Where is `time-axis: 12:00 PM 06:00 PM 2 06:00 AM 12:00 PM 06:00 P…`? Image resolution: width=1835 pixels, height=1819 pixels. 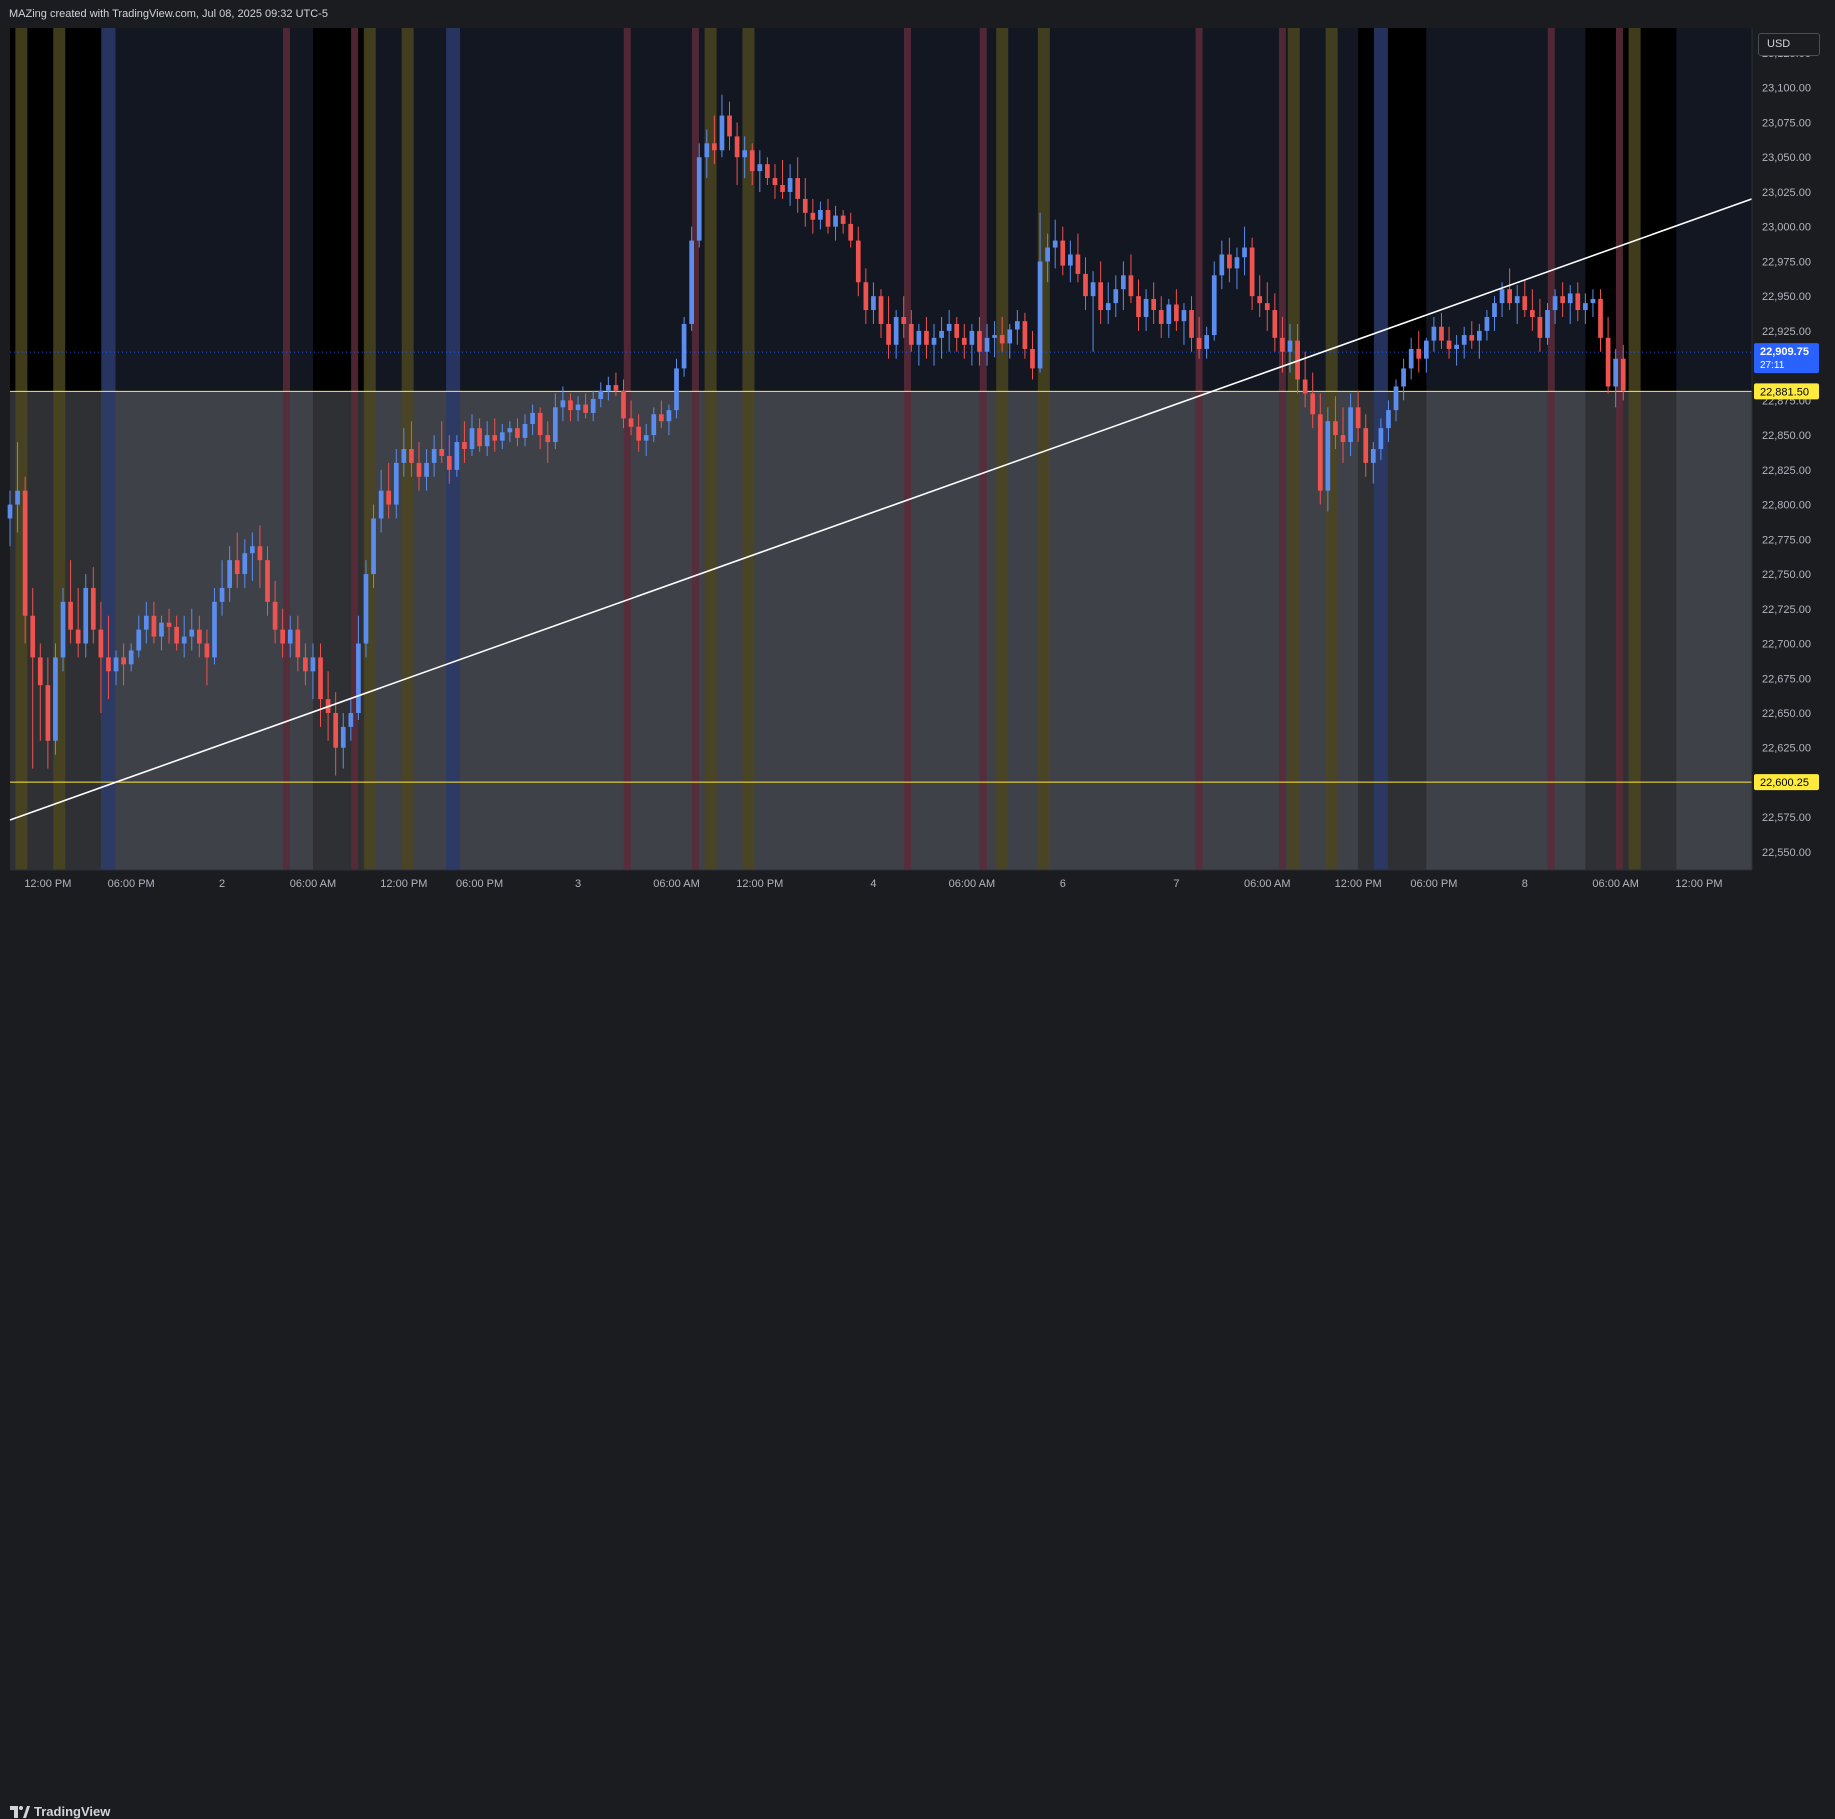
time-axis: 12:00 PM 06:00 PM 2 06:00 AM 12:00 PM 06:00 P… is located at coordinates (917, 883).